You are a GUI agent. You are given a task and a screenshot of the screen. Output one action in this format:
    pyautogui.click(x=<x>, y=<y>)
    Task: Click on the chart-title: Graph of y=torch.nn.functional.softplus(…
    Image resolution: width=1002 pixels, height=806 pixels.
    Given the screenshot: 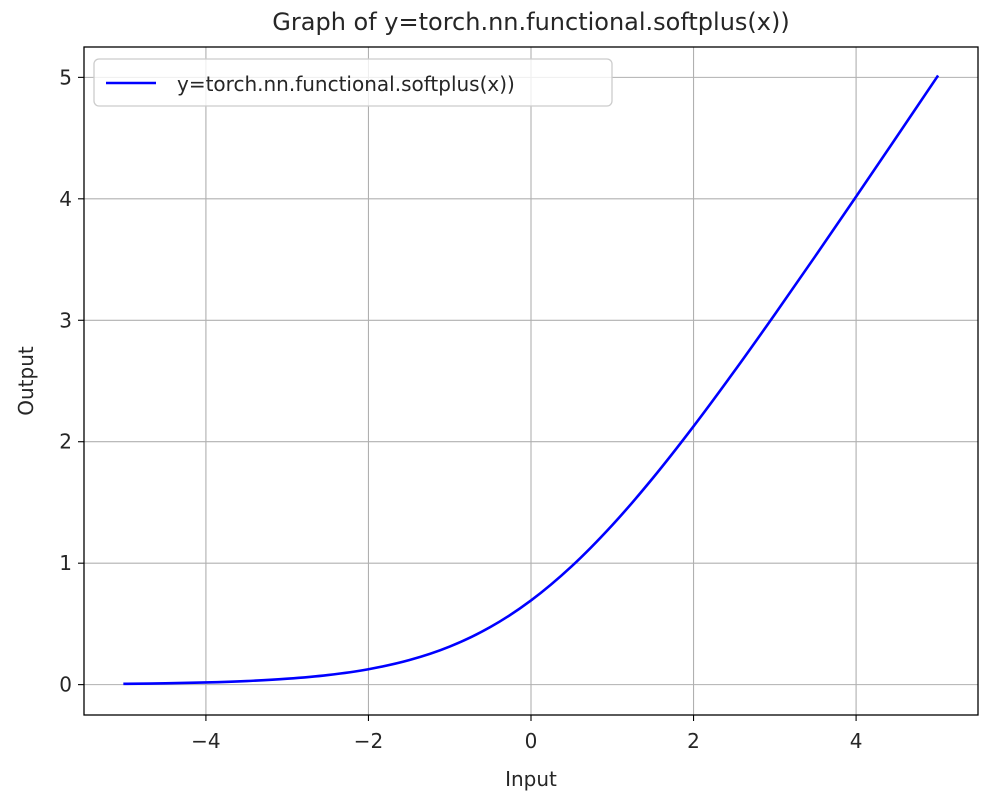 What is the action you would take?
    pyautogui.click(x=530, y=22)
    